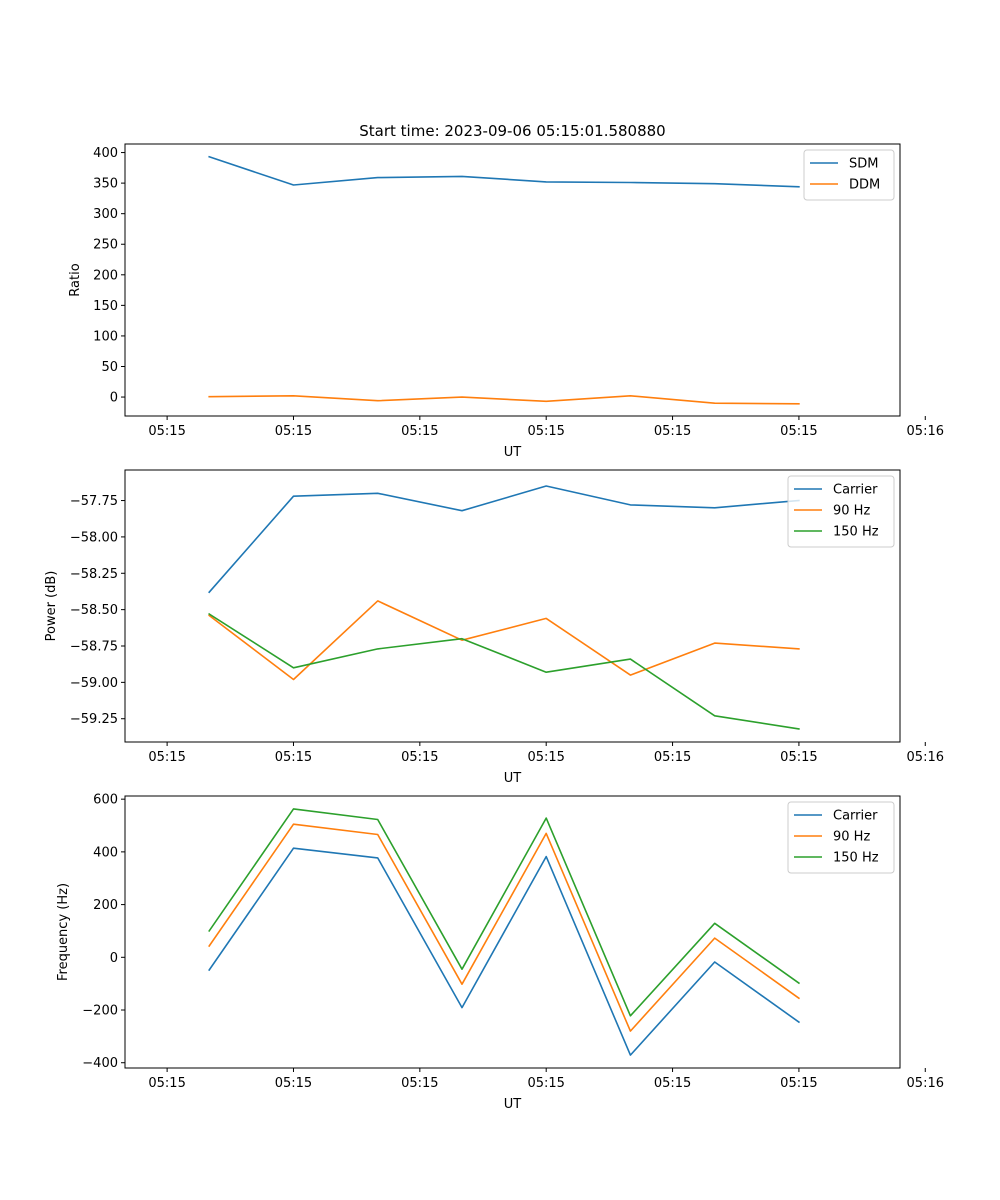 The width and height of the screenshot is (1000, 1200). I want to click on ratio-y-tick-label: 350, so click(105, 184).